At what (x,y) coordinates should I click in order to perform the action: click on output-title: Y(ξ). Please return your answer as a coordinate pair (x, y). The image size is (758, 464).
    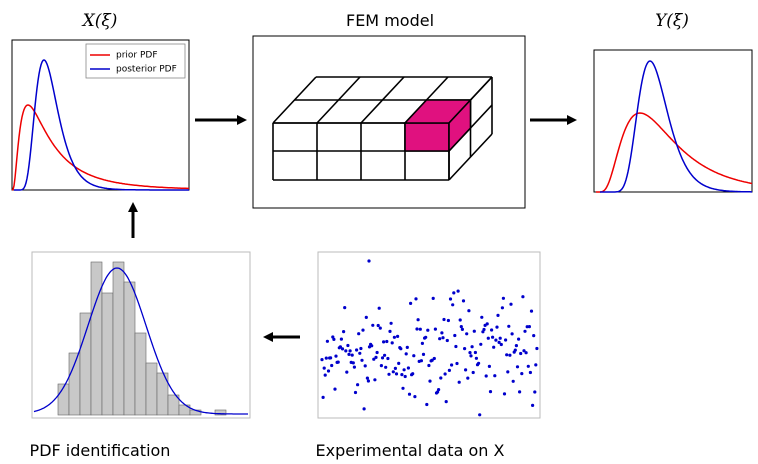
    Looking at the image, I should click on (672, 21).